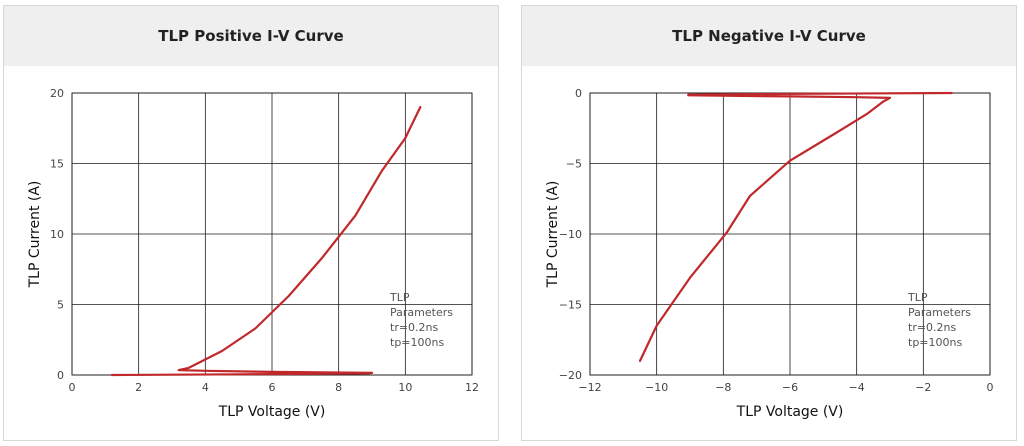 This screenshot has height=446, width=1024. I want to click on y-tick-label: −10, so click(570, 234).